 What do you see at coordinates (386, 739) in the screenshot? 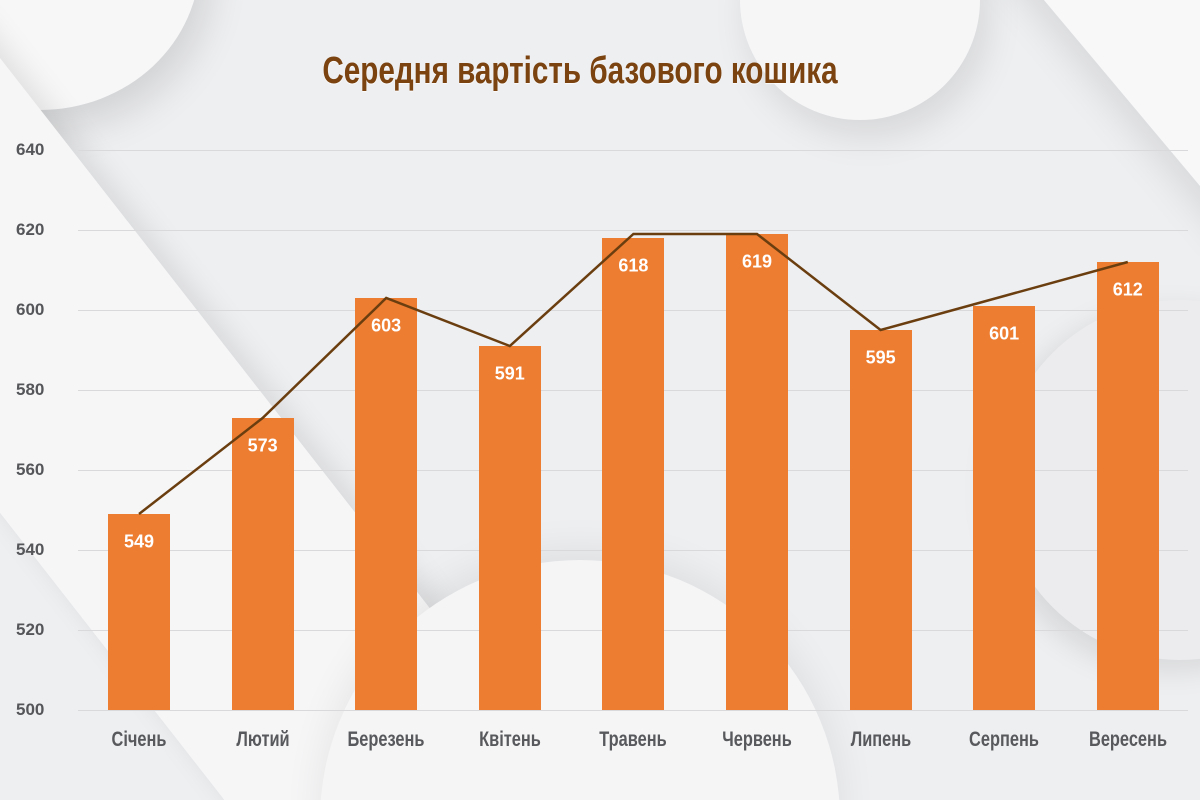
I see `x-tick-label: Березень` at bounding box center [386, 739].